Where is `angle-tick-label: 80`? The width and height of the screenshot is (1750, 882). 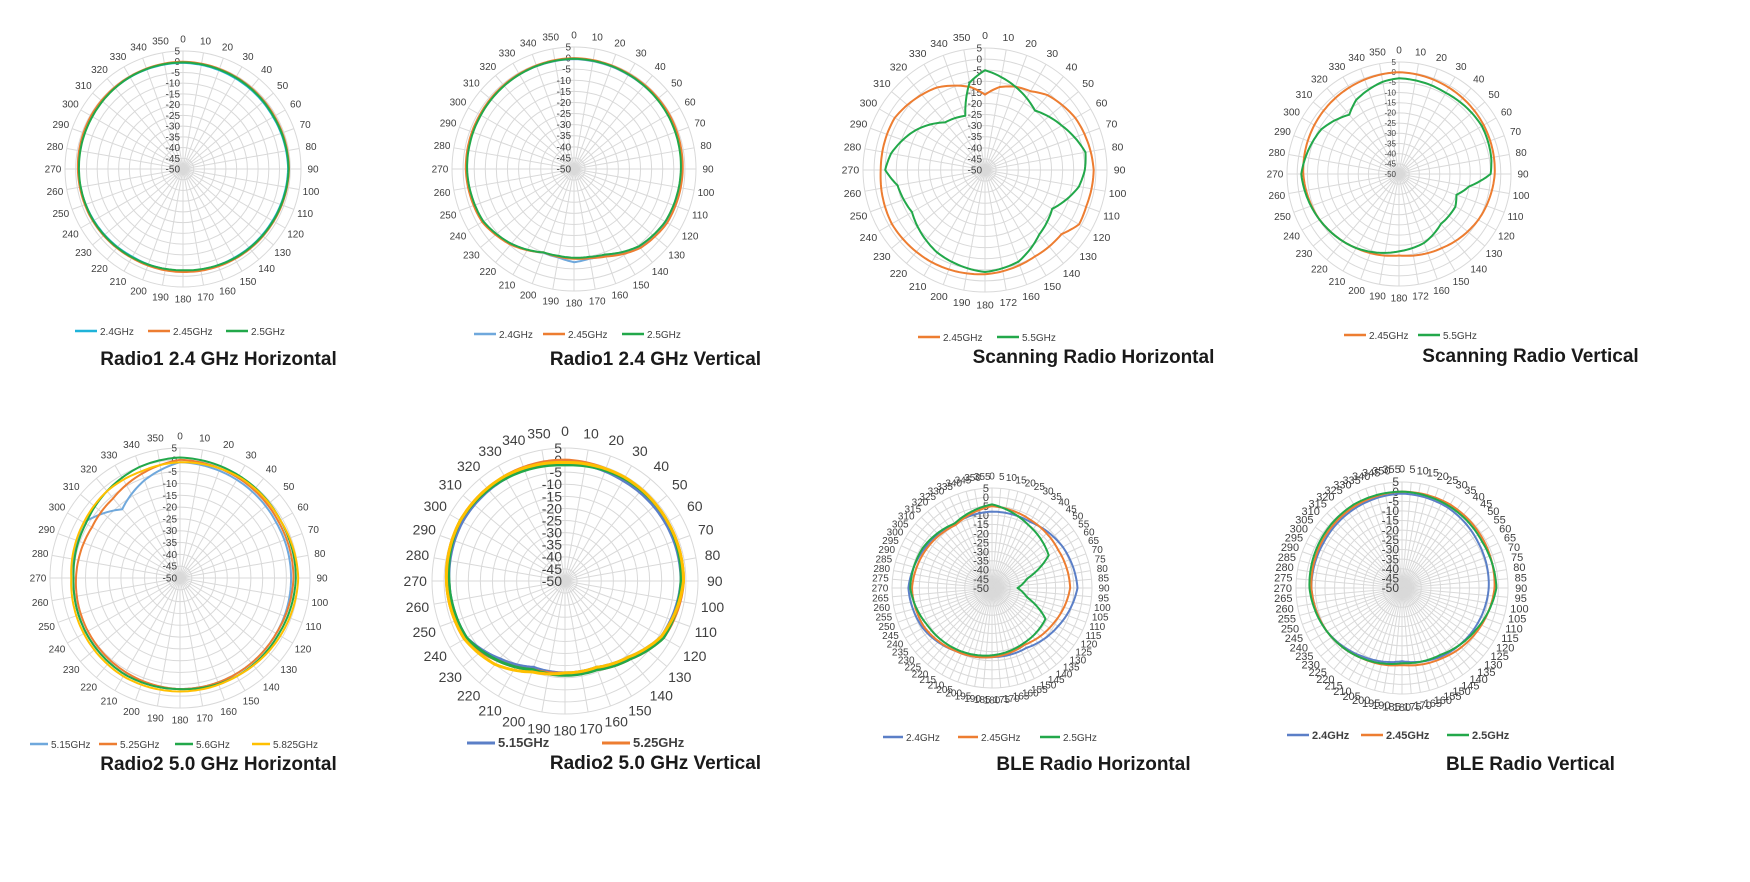
angle-tick-label: 80 is located at coordinates (1522, 153).